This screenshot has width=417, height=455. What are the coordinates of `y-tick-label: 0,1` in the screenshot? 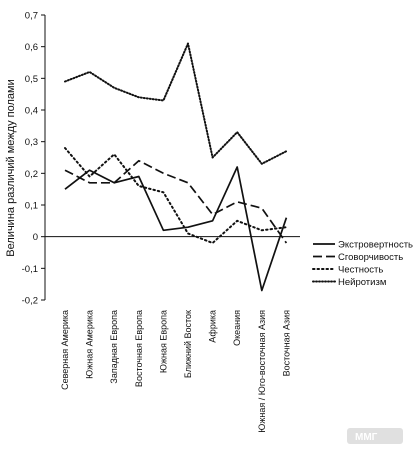 It's located at (31, 206).